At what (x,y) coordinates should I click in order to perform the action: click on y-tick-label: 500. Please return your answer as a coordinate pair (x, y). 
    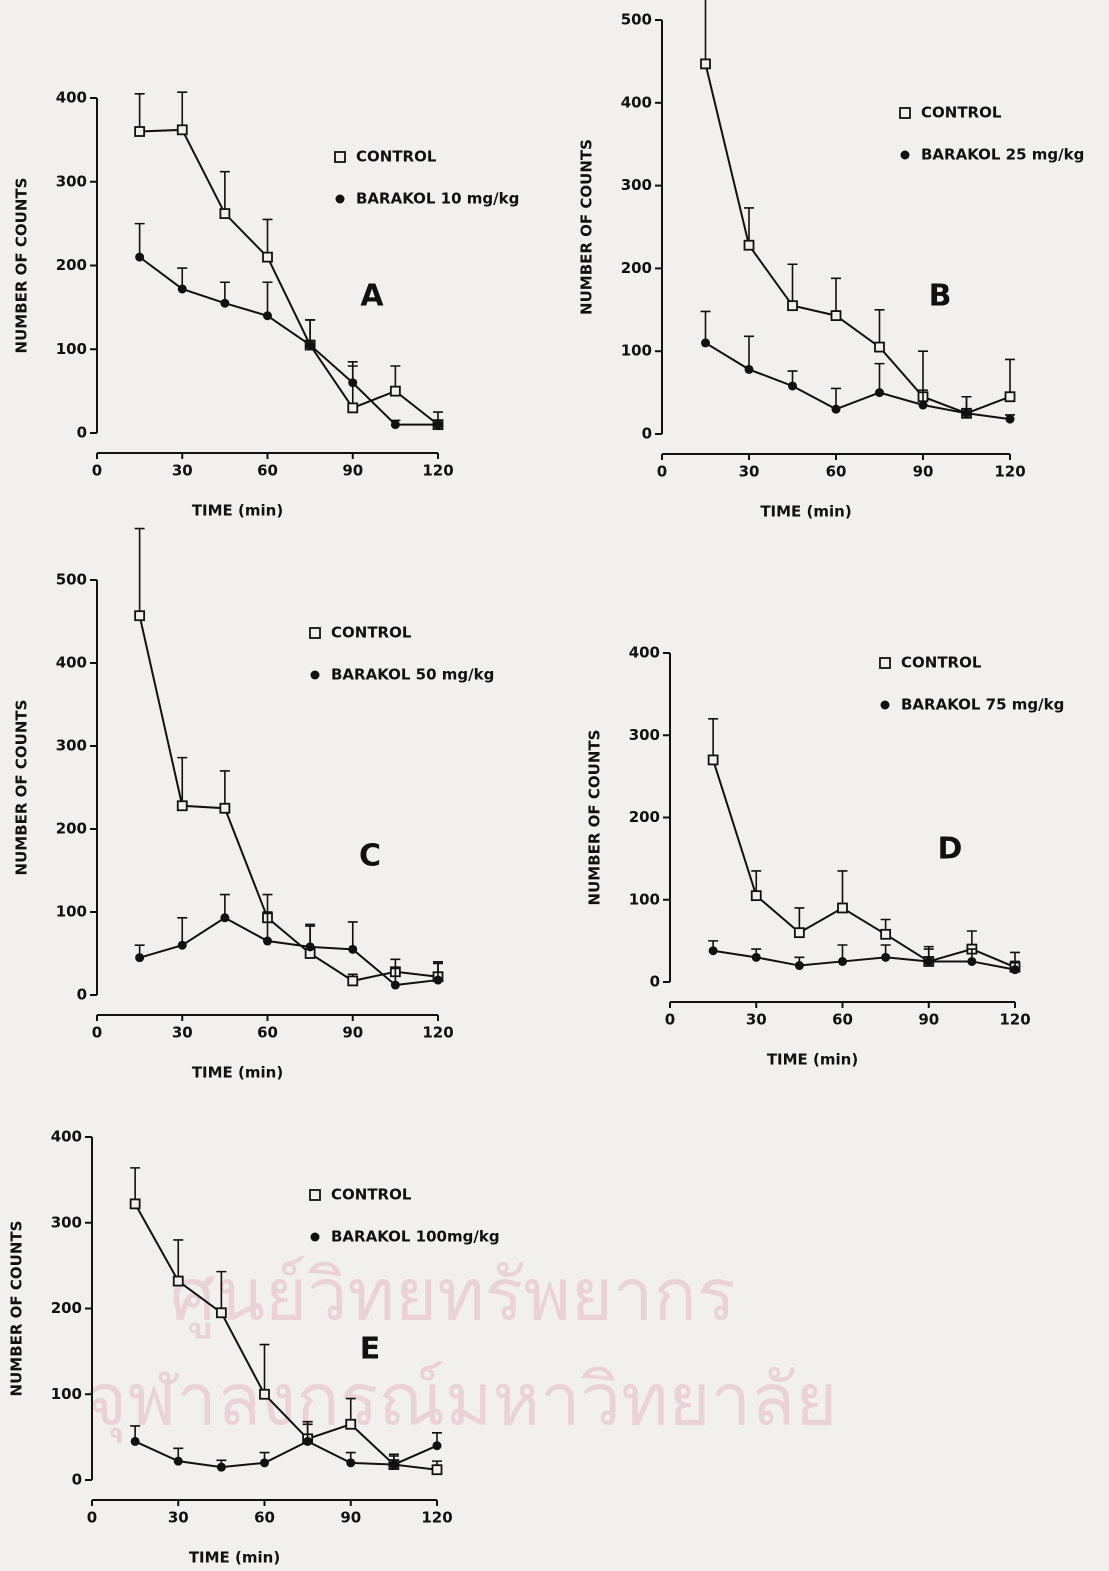
    Looking at the image, I should click on (636, 20).